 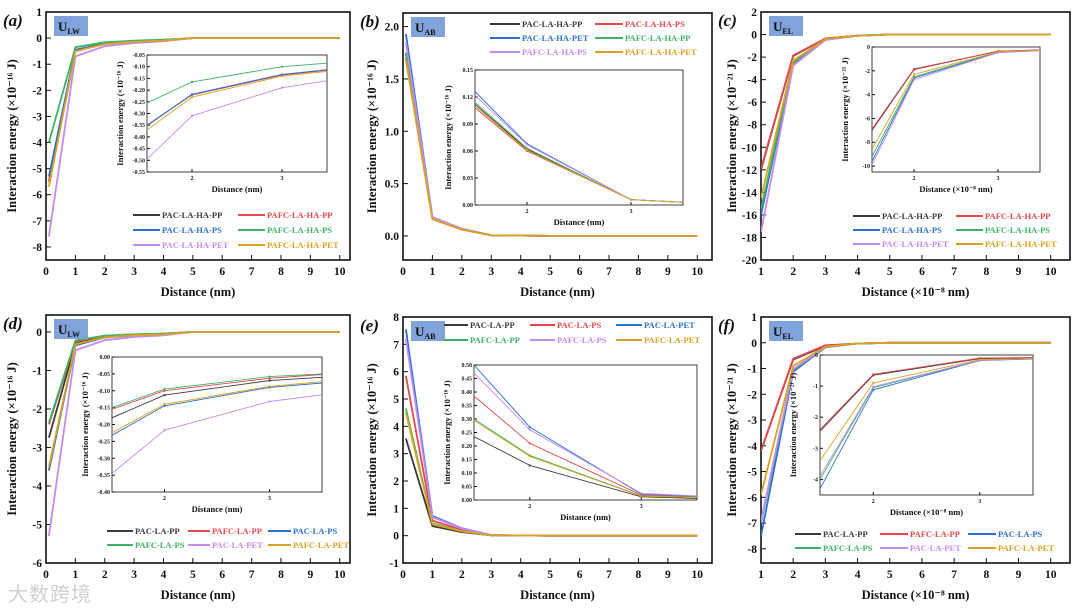 What do you see at coordinates (955, 189) in the screenshot?
I see `inset-x-axis-label: Distance (×10⁻⁸ nm)` at bounding box center [955, 189].